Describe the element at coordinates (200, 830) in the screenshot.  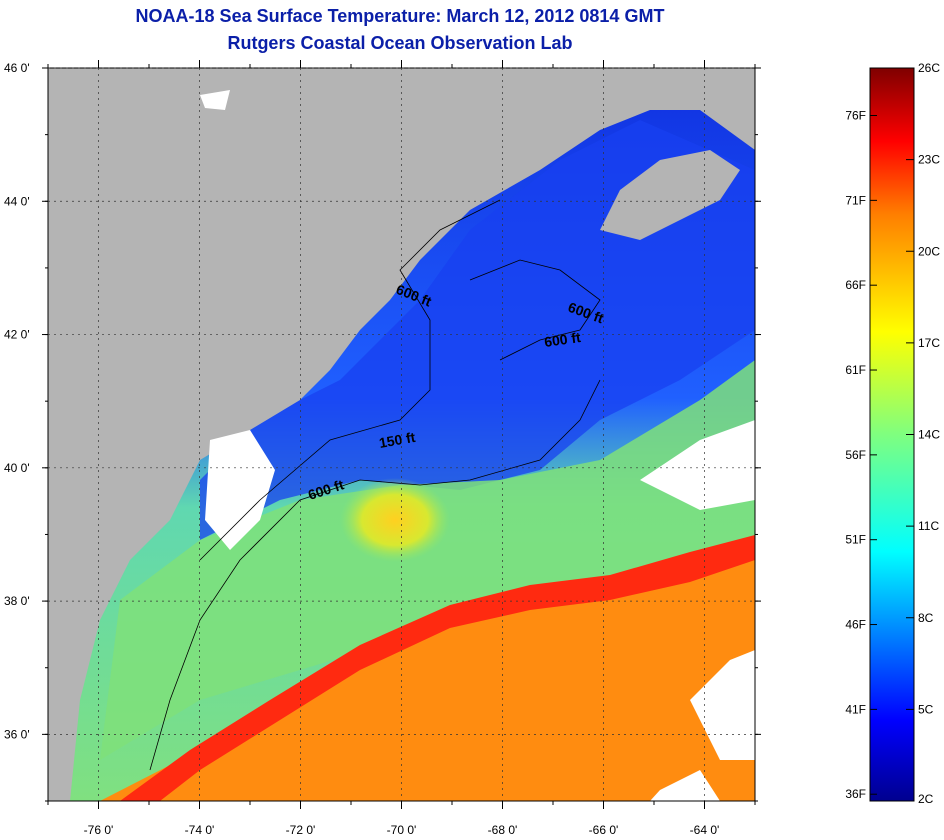
I see `lon-tick-label: -74 0'` at that location.